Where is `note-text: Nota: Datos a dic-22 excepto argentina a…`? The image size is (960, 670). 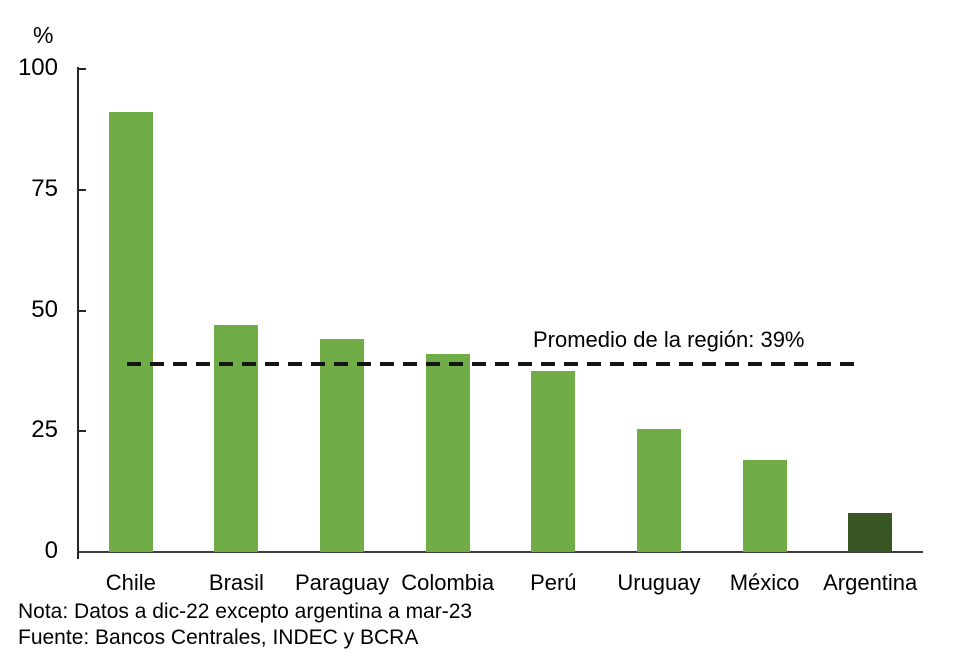 note-text: Nota: Datos a dic-22 excepto argentina a… is located at coordinates (245, 611).